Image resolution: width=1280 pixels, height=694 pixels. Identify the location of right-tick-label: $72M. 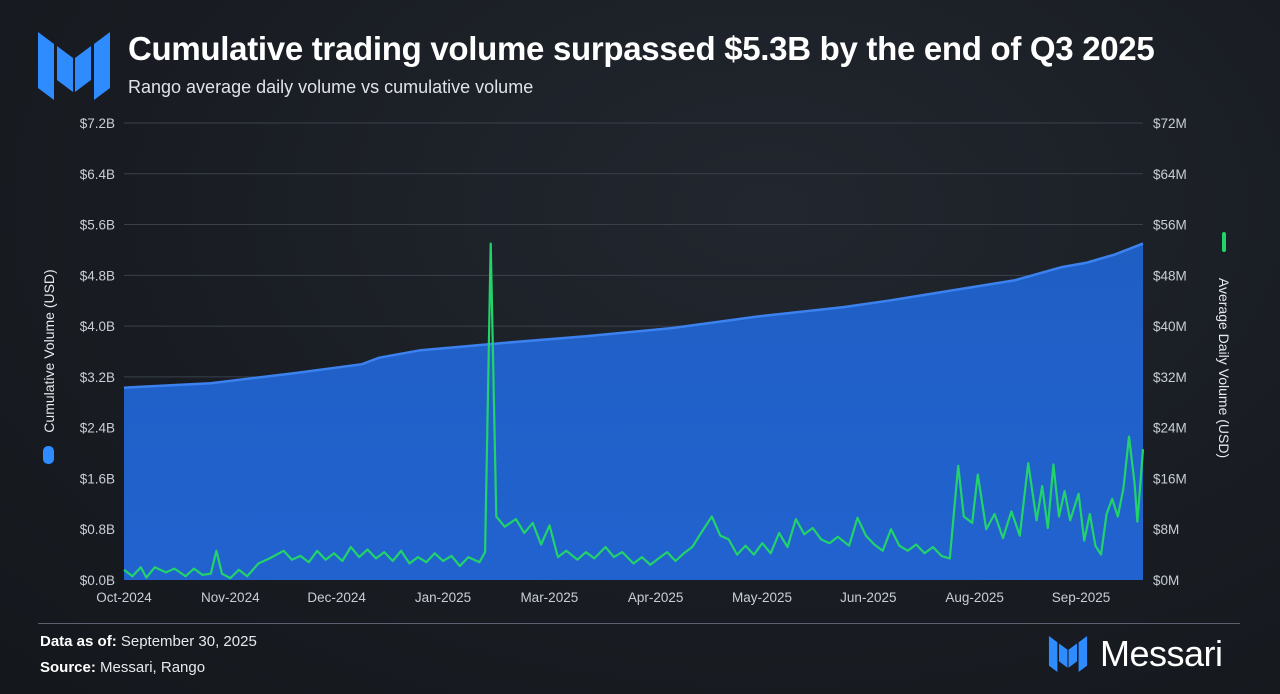
(1170, 123).